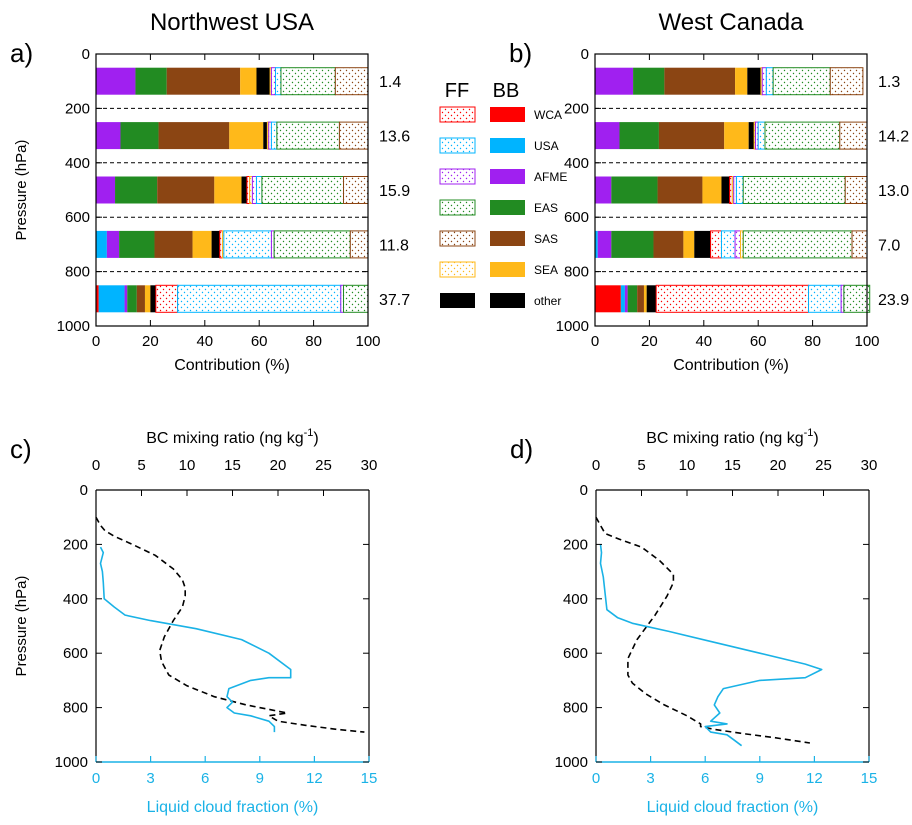 The width and height of the screenshot is (912, 825). I want to click on panel-b-total-label: 1.3, so click(889, 82).